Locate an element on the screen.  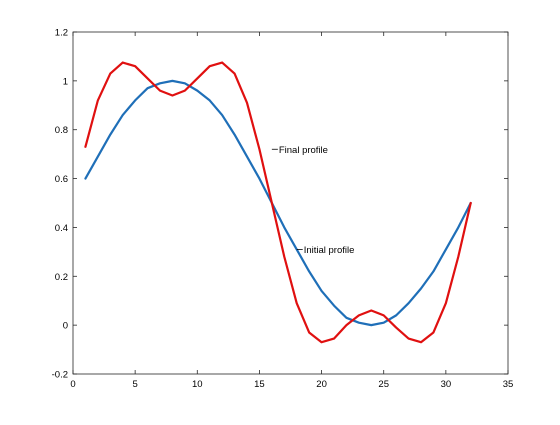
y-tick-label: 0.8 is located at coordinates (61, 130).